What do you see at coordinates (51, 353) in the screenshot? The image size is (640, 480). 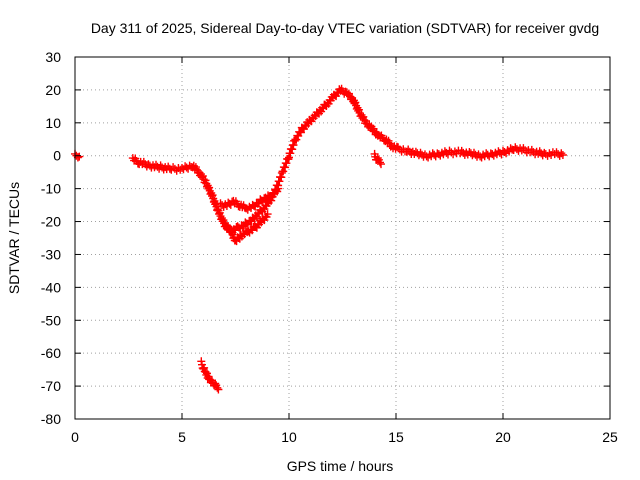 I see `y-tick-label: -60` at bounding box center [51, 353].